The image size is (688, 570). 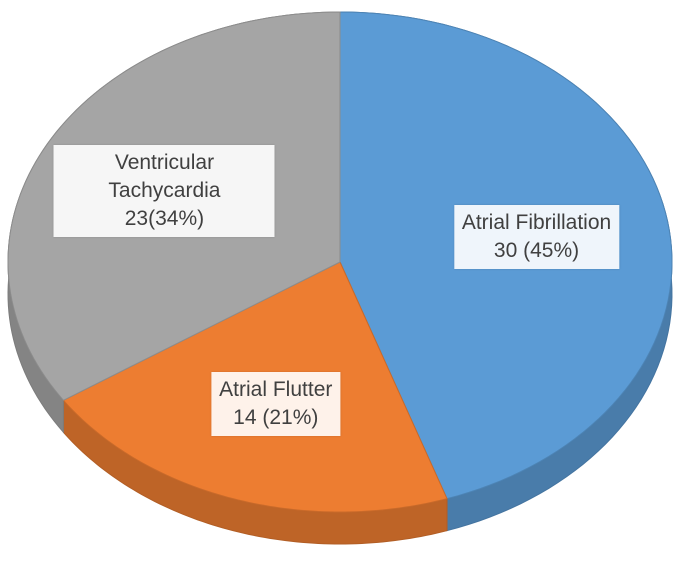 I want to click on category: Atrial Flutter, so click(x=276, y=389).